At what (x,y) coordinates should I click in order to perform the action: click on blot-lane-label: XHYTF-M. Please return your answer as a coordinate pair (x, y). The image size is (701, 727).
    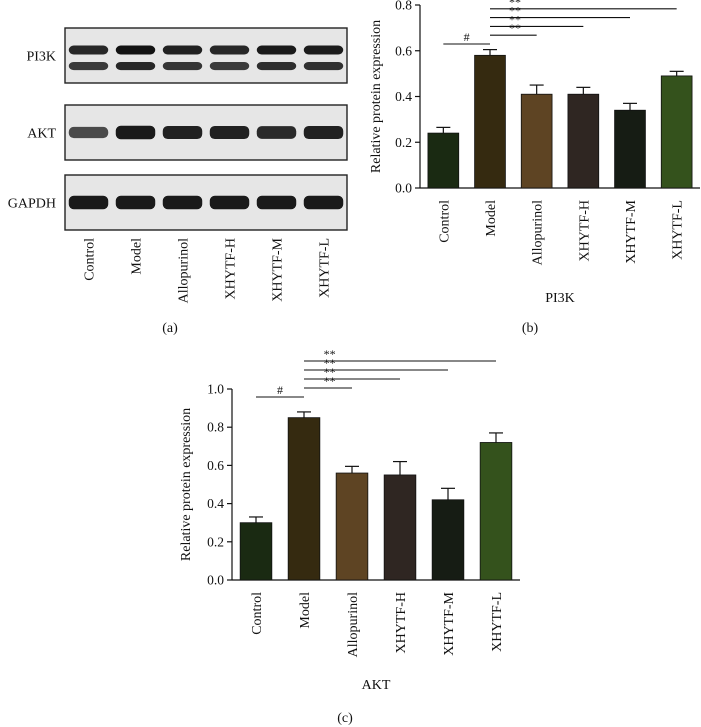
    Looking at the image, I should click on (278, 269).